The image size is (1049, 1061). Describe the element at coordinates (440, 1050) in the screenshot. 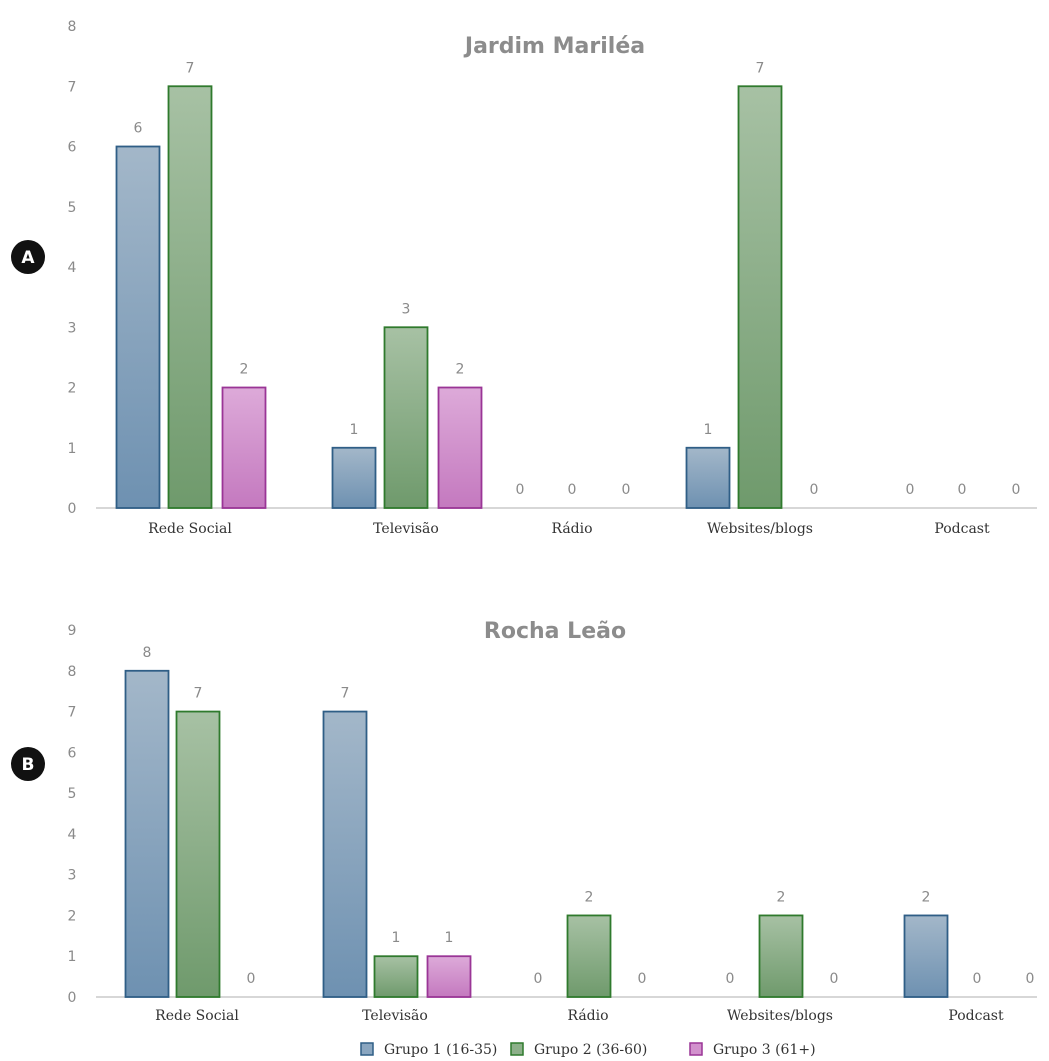

I see `legend-label: Grupo 1 (16-35)` at that location.